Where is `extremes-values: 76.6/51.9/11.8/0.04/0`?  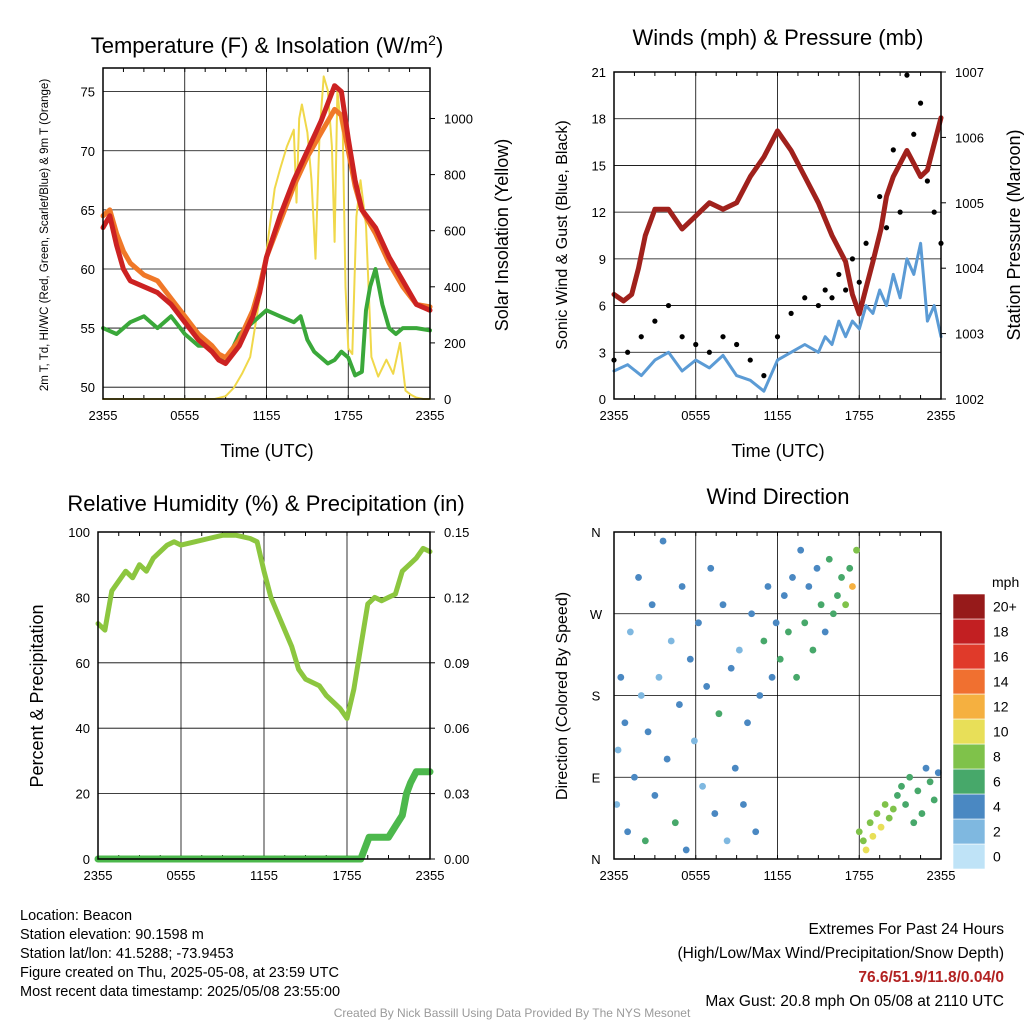
extremes-values: 76.6/51.9/11.8/0.04/0 is located at coordinates (931, 977).